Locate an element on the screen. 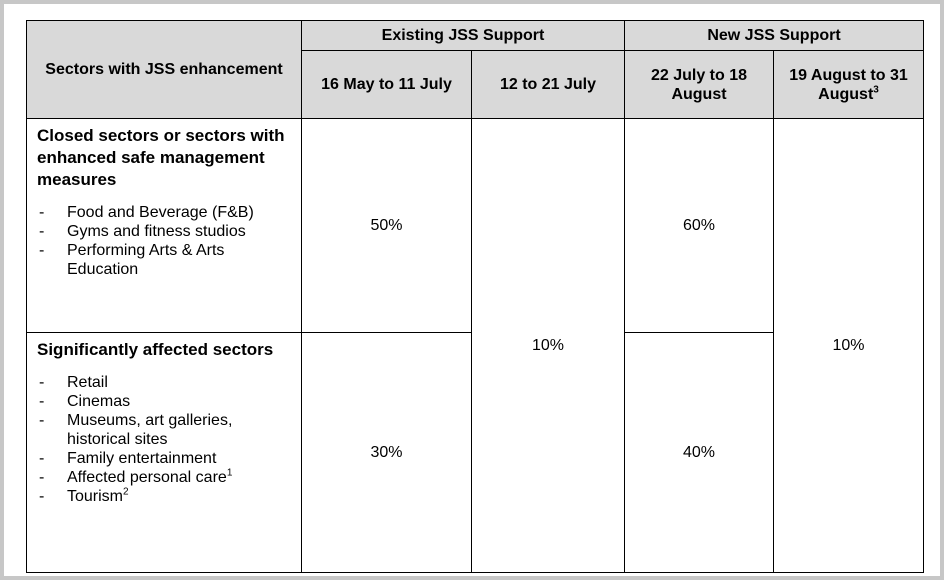 This screenshot has height=580, width=944. value-cell: 50% is located at coordinates (386, 225).